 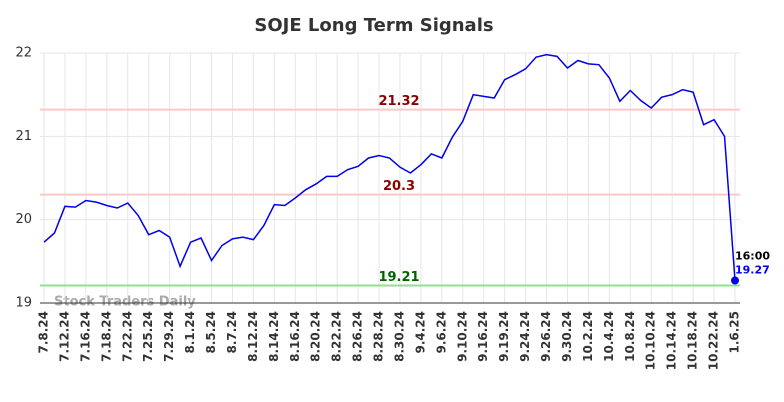 I want to click on x-tick-label: 10.18.24, so click(x=693, y=340).